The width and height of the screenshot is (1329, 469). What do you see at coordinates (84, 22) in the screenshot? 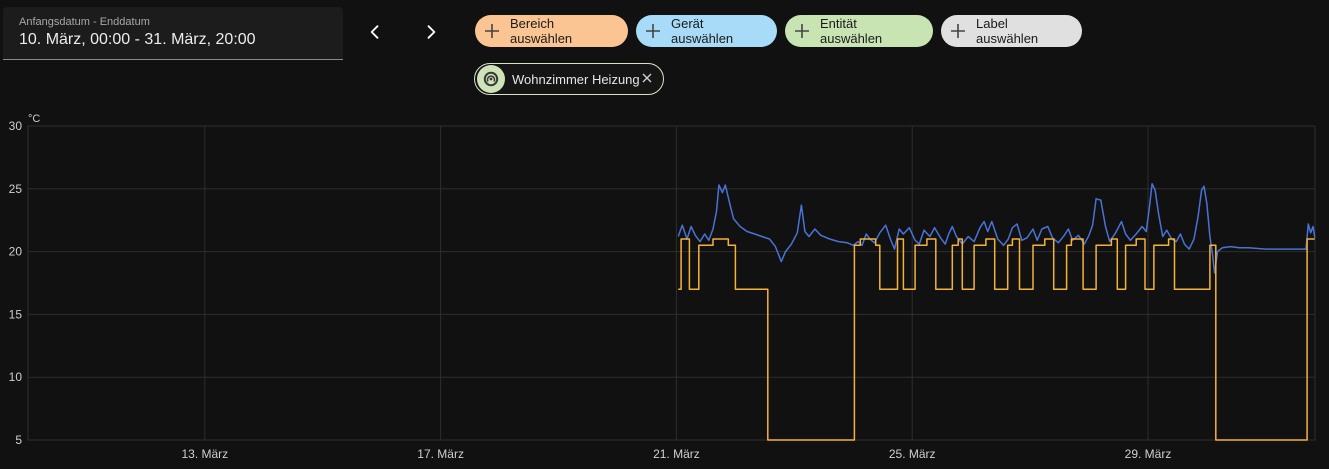
I see `date-range-label: Anfangsdatum - Enddatum` at bounding box center [84, 22].